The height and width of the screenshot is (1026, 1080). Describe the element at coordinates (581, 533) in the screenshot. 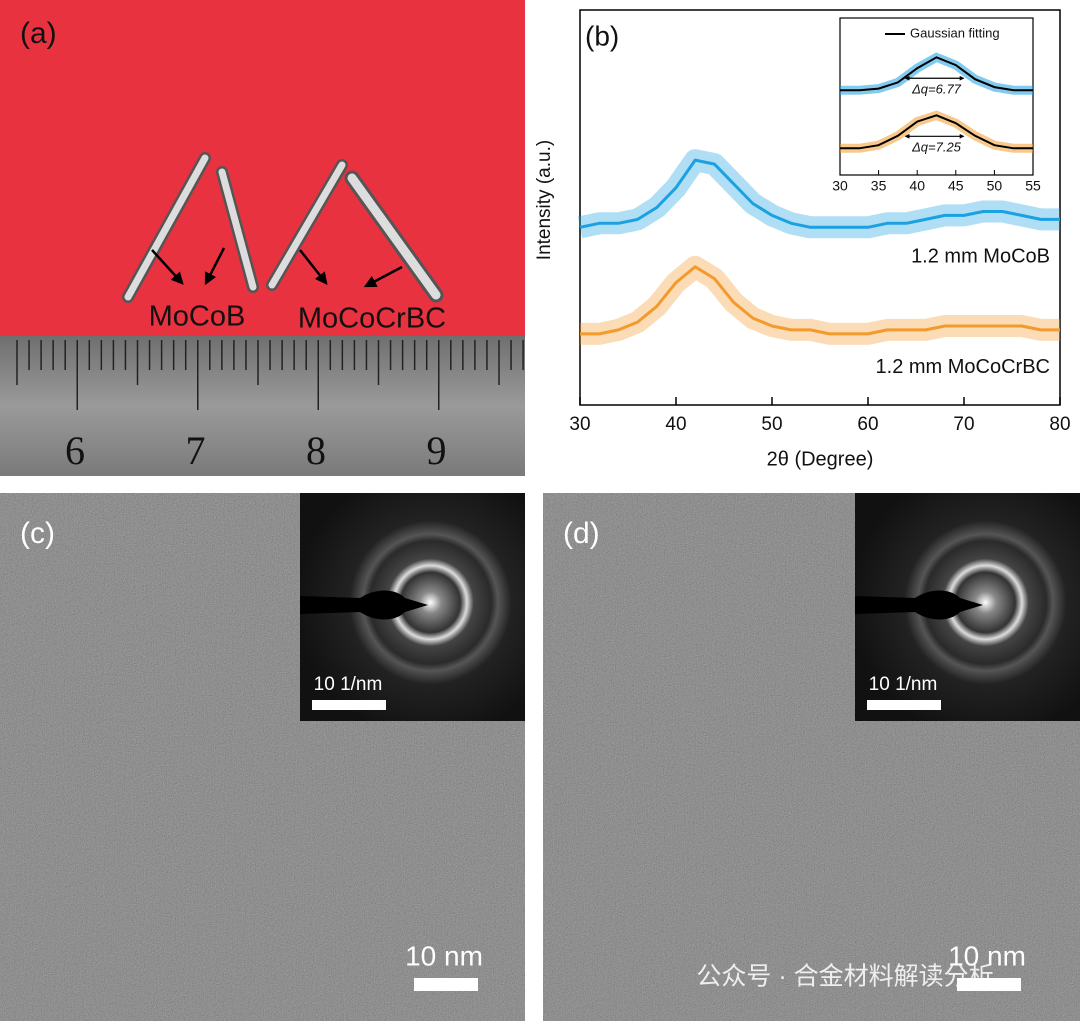

I see `panel-label: (d)` at that location.